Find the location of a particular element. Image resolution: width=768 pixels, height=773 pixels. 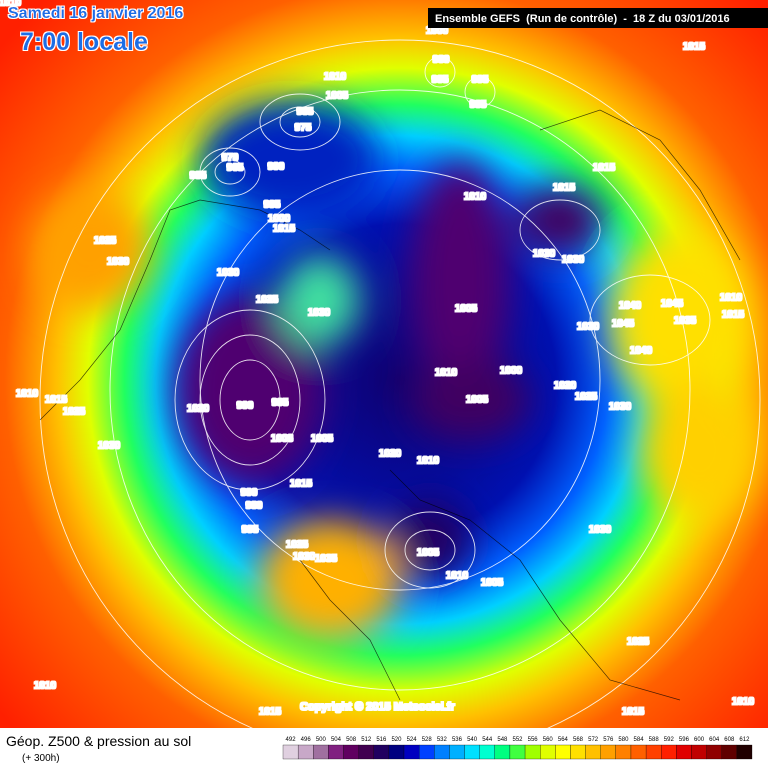

pressure-label: 975 is located at coordinates (303, 128).